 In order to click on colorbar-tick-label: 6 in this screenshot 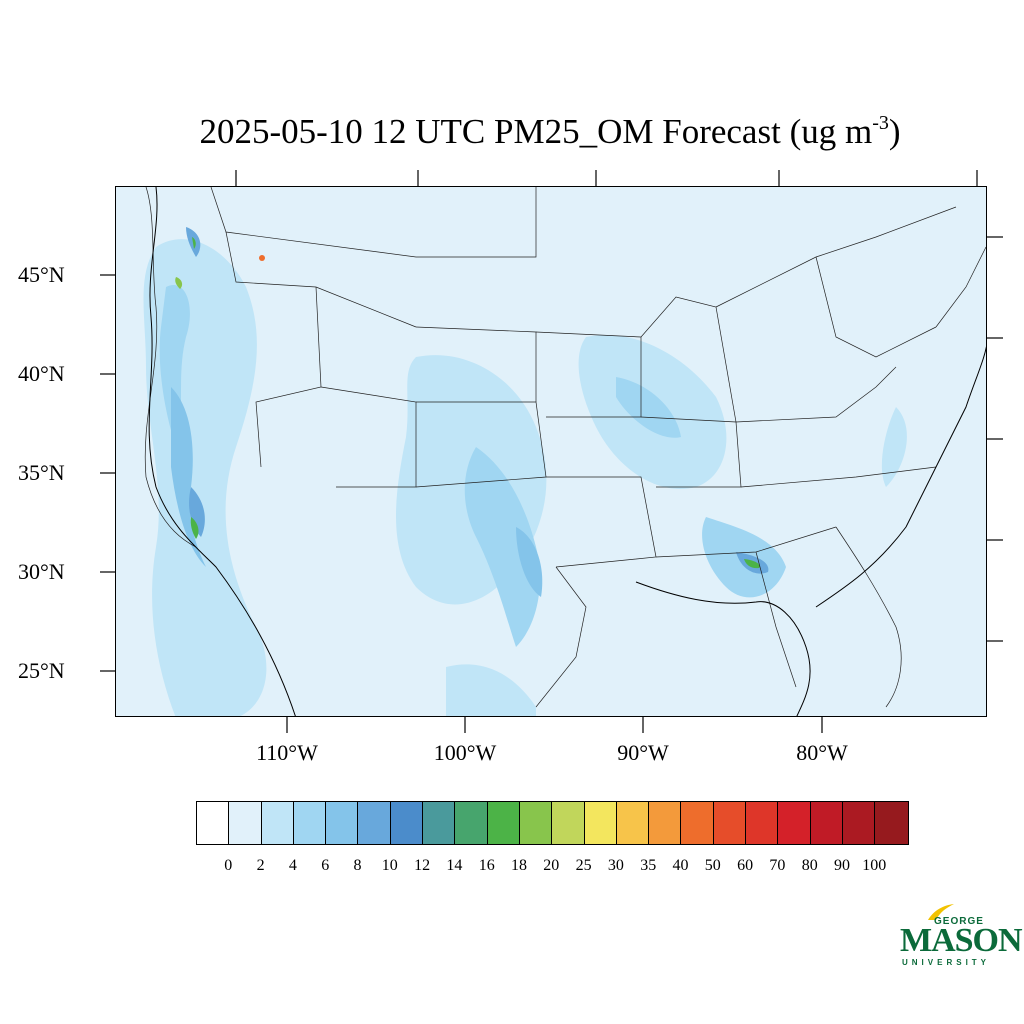, I will do `click(325, 865)`.